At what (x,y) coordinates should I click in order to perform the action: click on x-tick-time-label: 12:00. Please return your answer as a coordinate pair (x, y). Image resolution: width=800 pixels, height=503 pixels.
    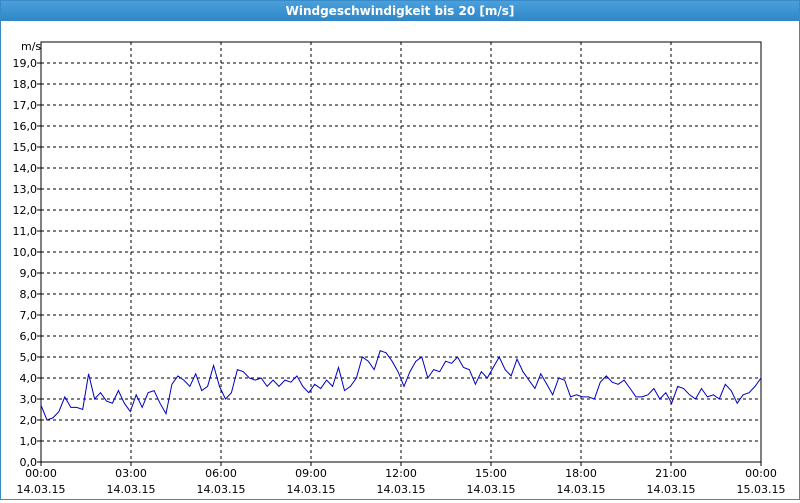
    Looking at the image, I should click on (401, 473).